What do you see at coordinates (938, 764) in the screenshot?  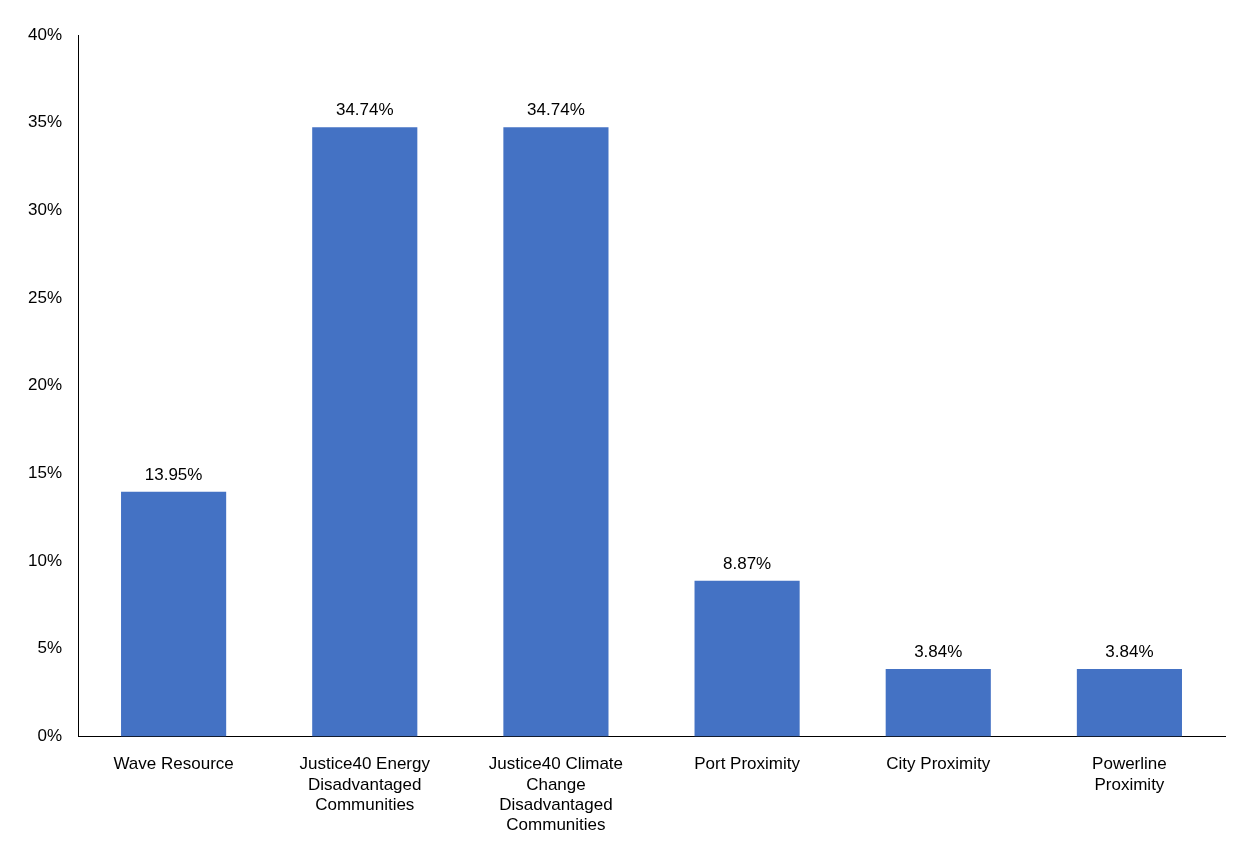 I see `x-tick-label: City Proximity` at bounding box center [938, 764].